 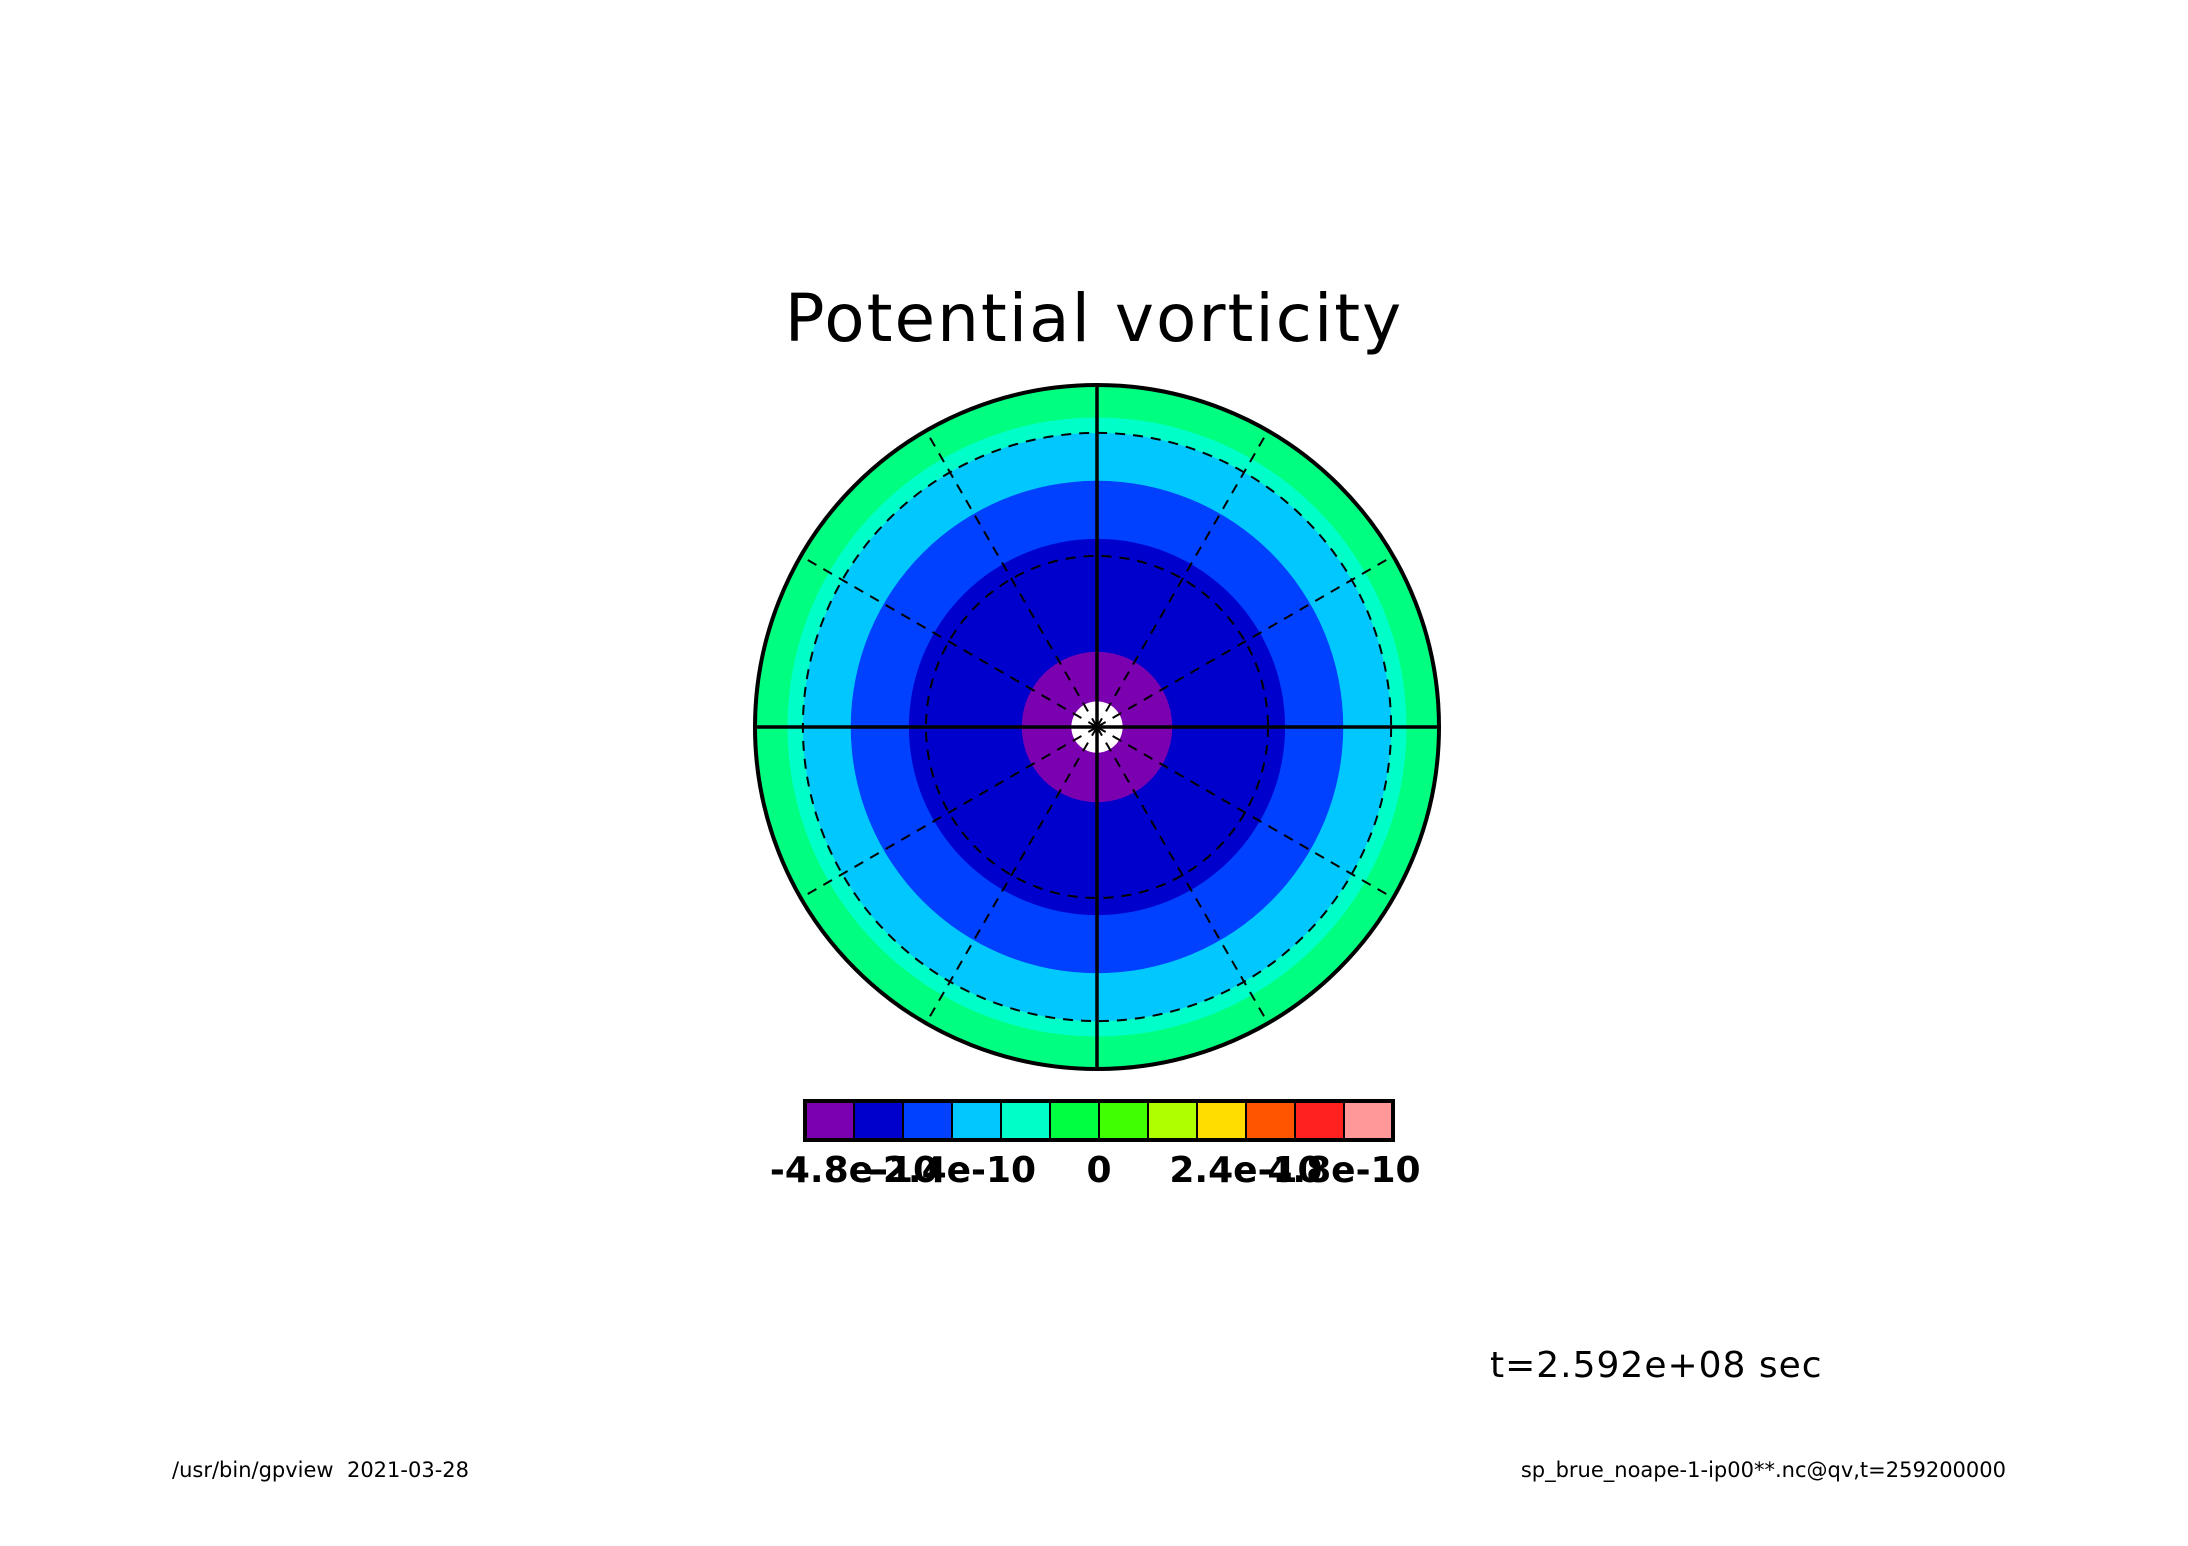 I want to click on colorbar: -4.8e-10-2.4e-10 0 2.4e-104.8e-10, so click(x=1095, y=1145).